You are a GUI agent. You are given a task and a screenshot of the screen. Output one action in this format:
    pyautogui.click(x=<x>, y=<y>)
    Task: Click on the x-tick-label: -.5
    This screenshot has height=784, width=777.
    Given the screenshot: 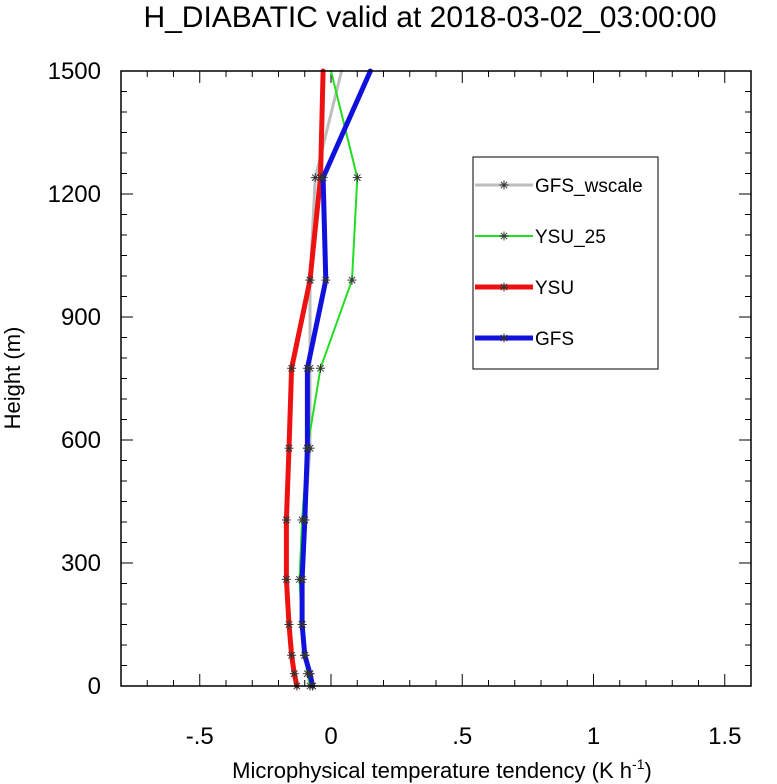 What is the action you would take?
    pyautogui.click(x=200, y=736)
    